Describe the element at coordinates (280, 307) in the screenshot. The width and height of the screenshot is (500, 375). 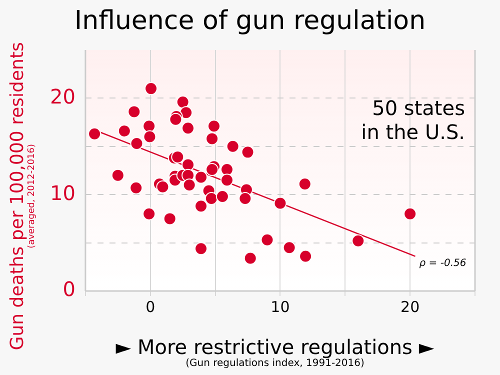
I see `x-tick-label: 10` at that location.